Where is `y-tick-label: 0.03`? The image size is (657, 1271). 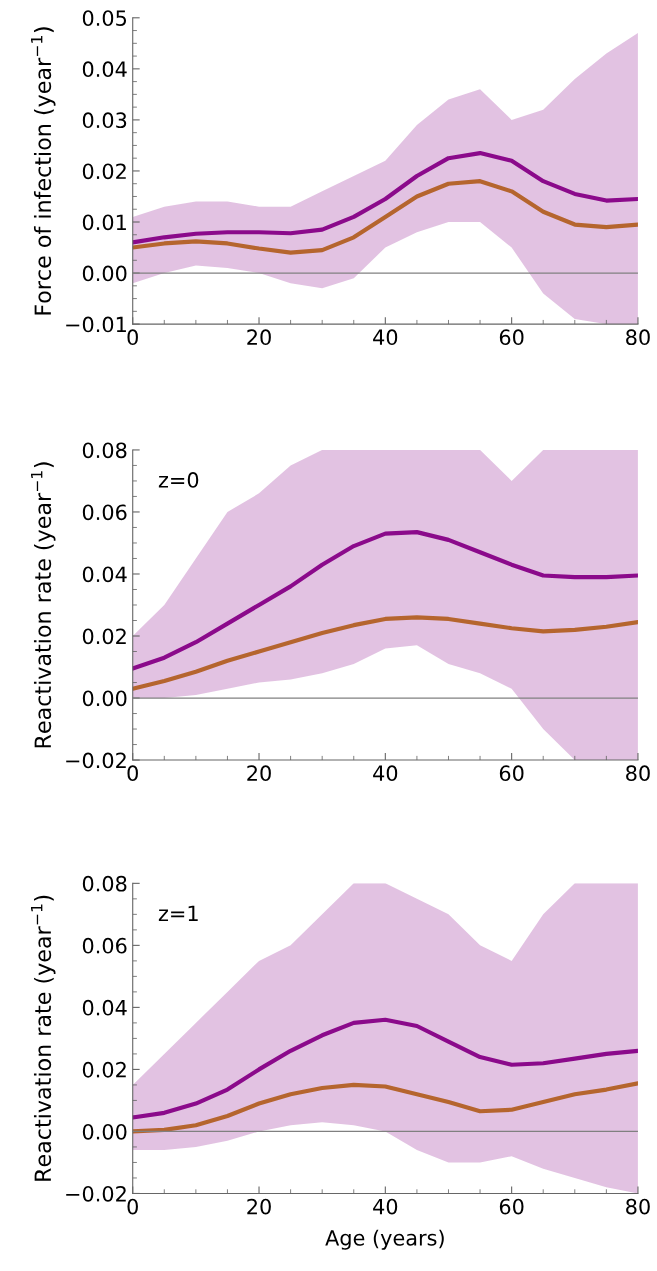
y-tick-label: 0.03 is located at coordinates (104, 120).